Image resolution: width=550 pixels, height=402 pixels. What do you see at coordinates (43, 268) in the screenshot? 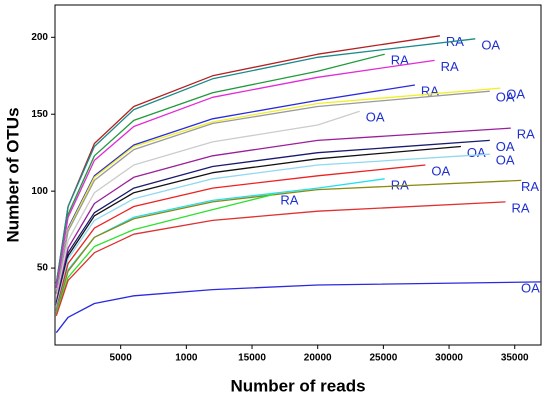
I see `y-tick-label: 50` at bounding box center [43, 268].